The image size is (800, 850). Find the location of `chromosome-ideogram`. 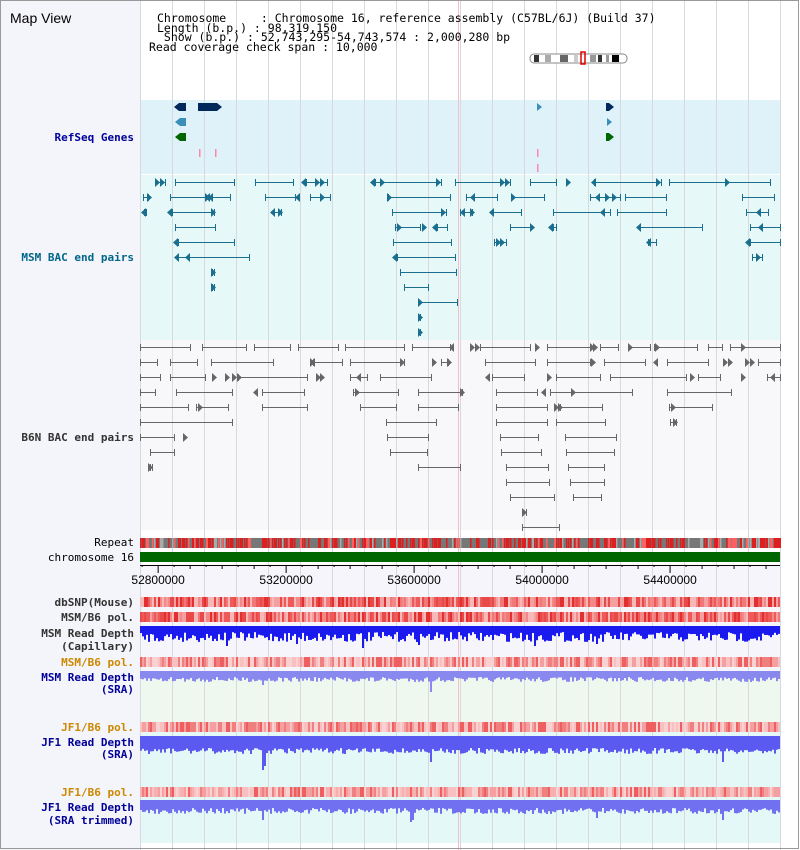

chromosome-ideogram is located at coordinates (578, 58).